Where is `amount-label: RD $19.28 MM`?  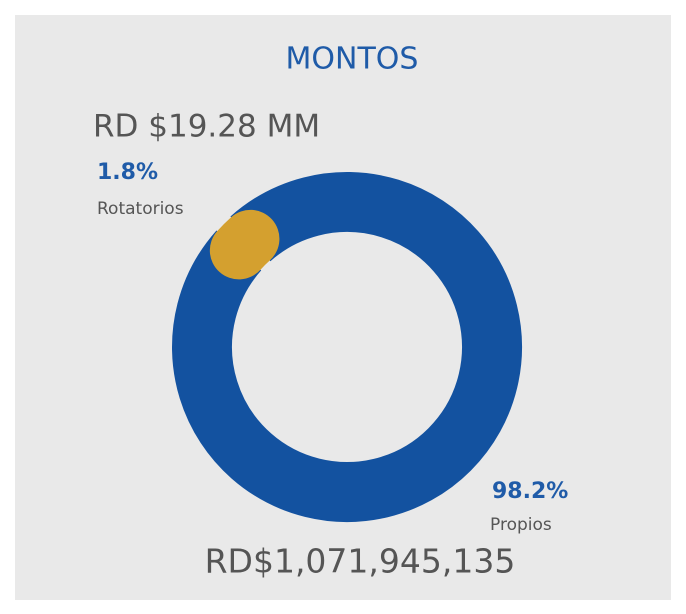
amount-label: RD $19.28 MM is located at coordinates (206, 127).